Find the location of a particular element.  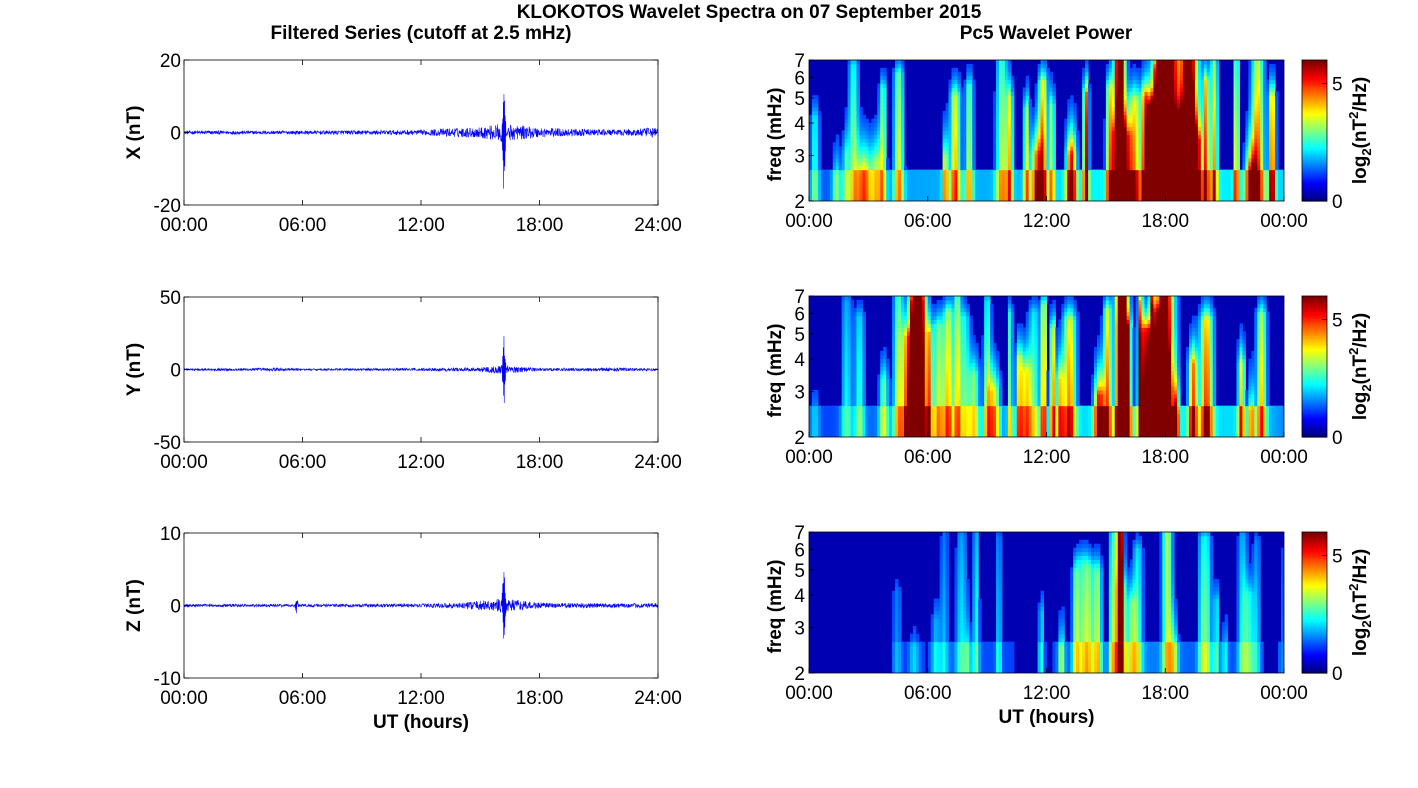

colorbar-frame is located at coordinates (1314, 130).